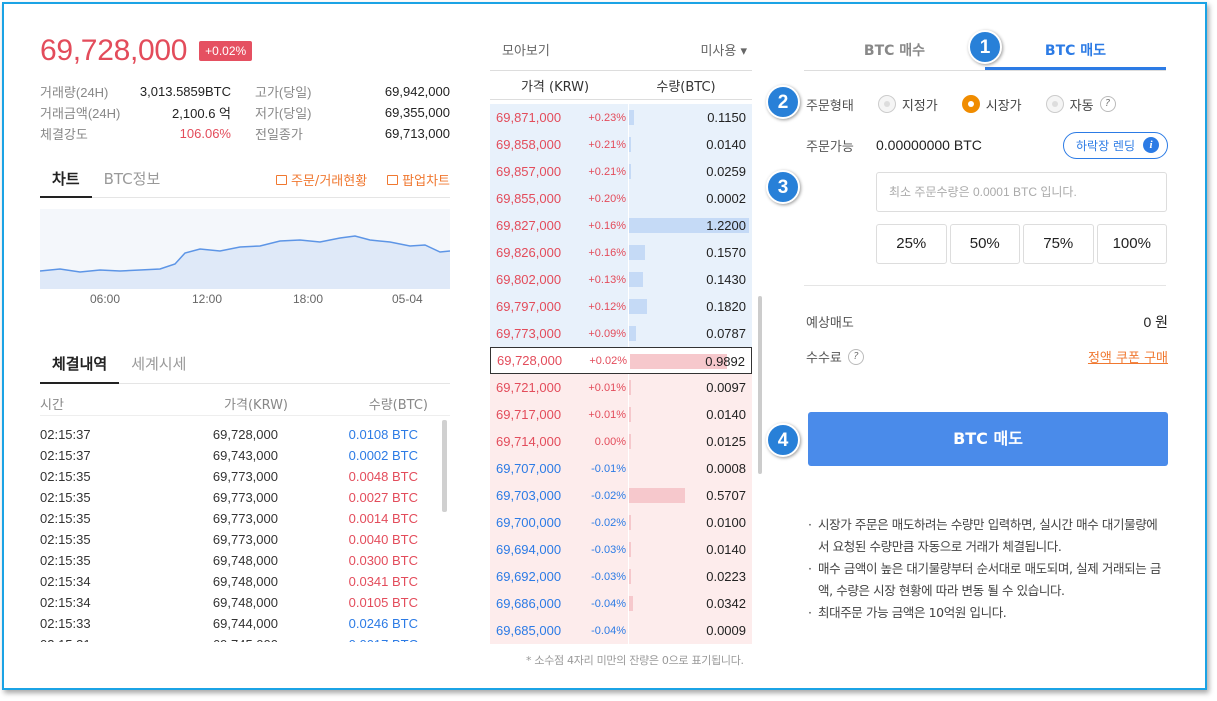 The image size is (1217, 701). I want to click on pct-50-button: 50%, so click(984, 244).